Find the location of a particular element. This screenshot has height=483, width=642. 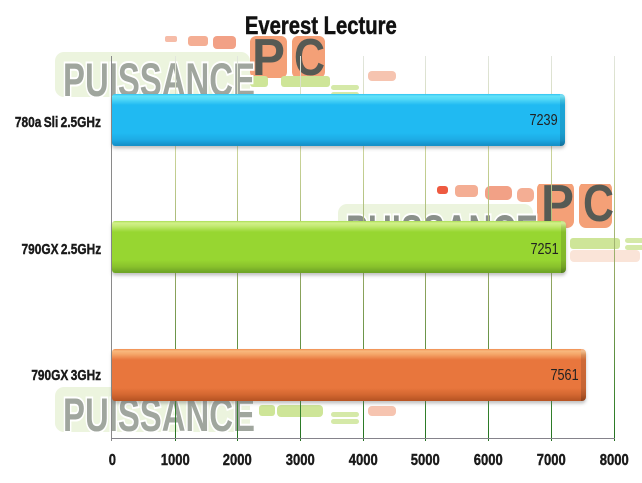

svg-text: C is located at coordinates (598, 208).